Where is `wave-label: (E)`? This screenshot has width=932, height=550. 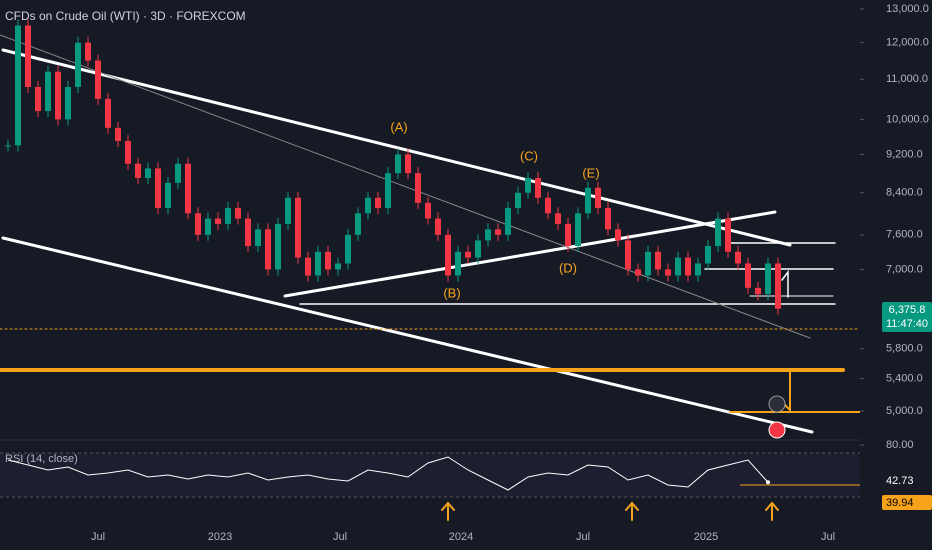
wave-label: (E) is located at coordinates (590, 172).